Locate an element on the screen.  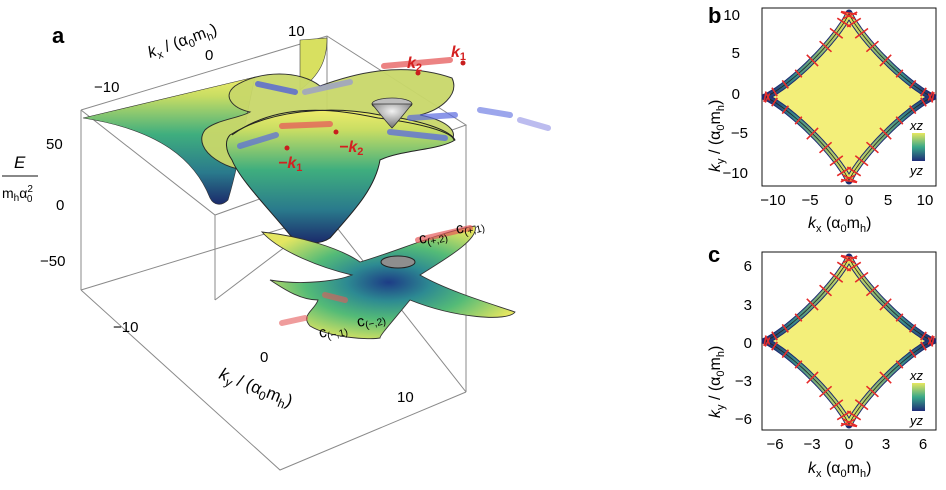
ky-tick-1: 0 is located at coordinates (264, 357).